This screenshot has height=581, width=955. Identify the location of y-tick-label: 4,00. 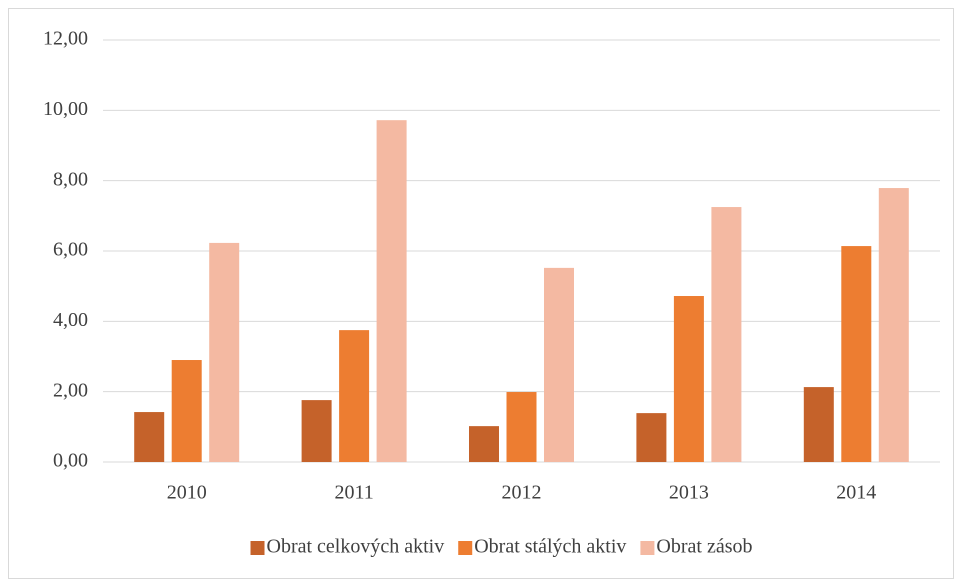
(70, 320).